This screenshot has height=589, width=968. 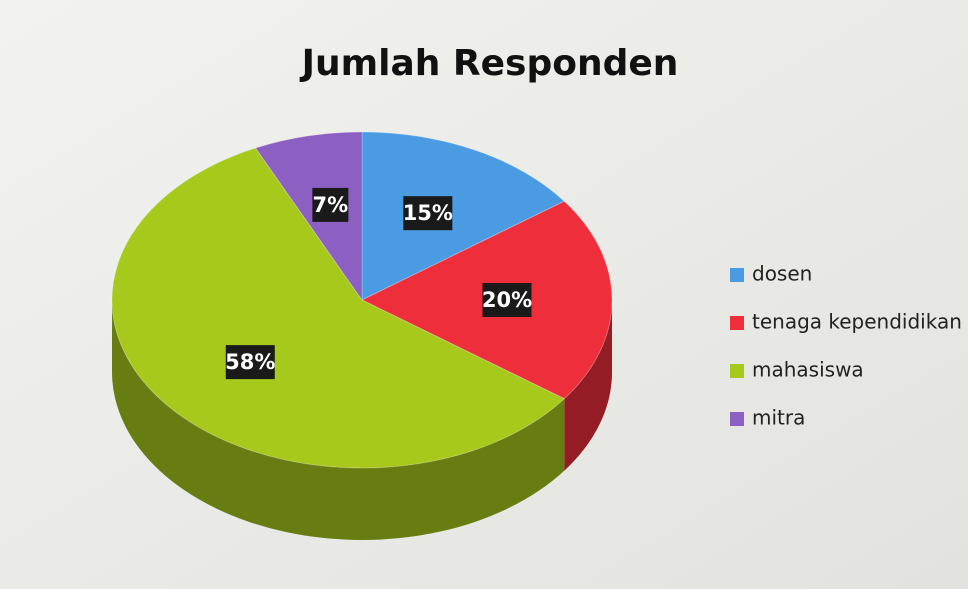 I want to click on chart-title: Jumlah Responden, so click(x=489, y=63).